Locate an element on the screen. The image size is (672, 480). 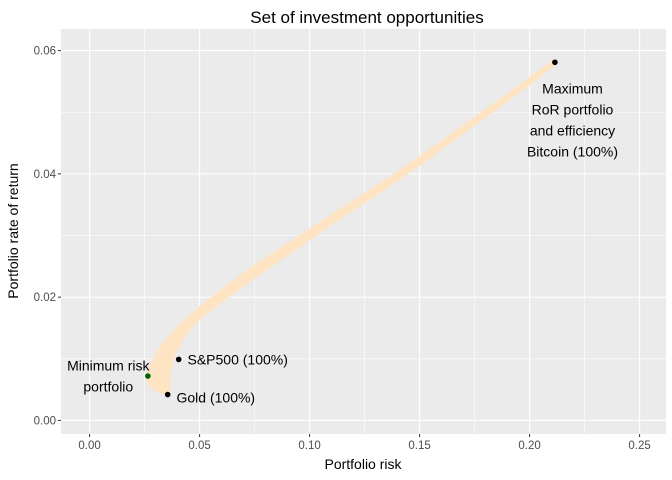
annotation-label: Gold (100%) is located at coordinates (216, 398).